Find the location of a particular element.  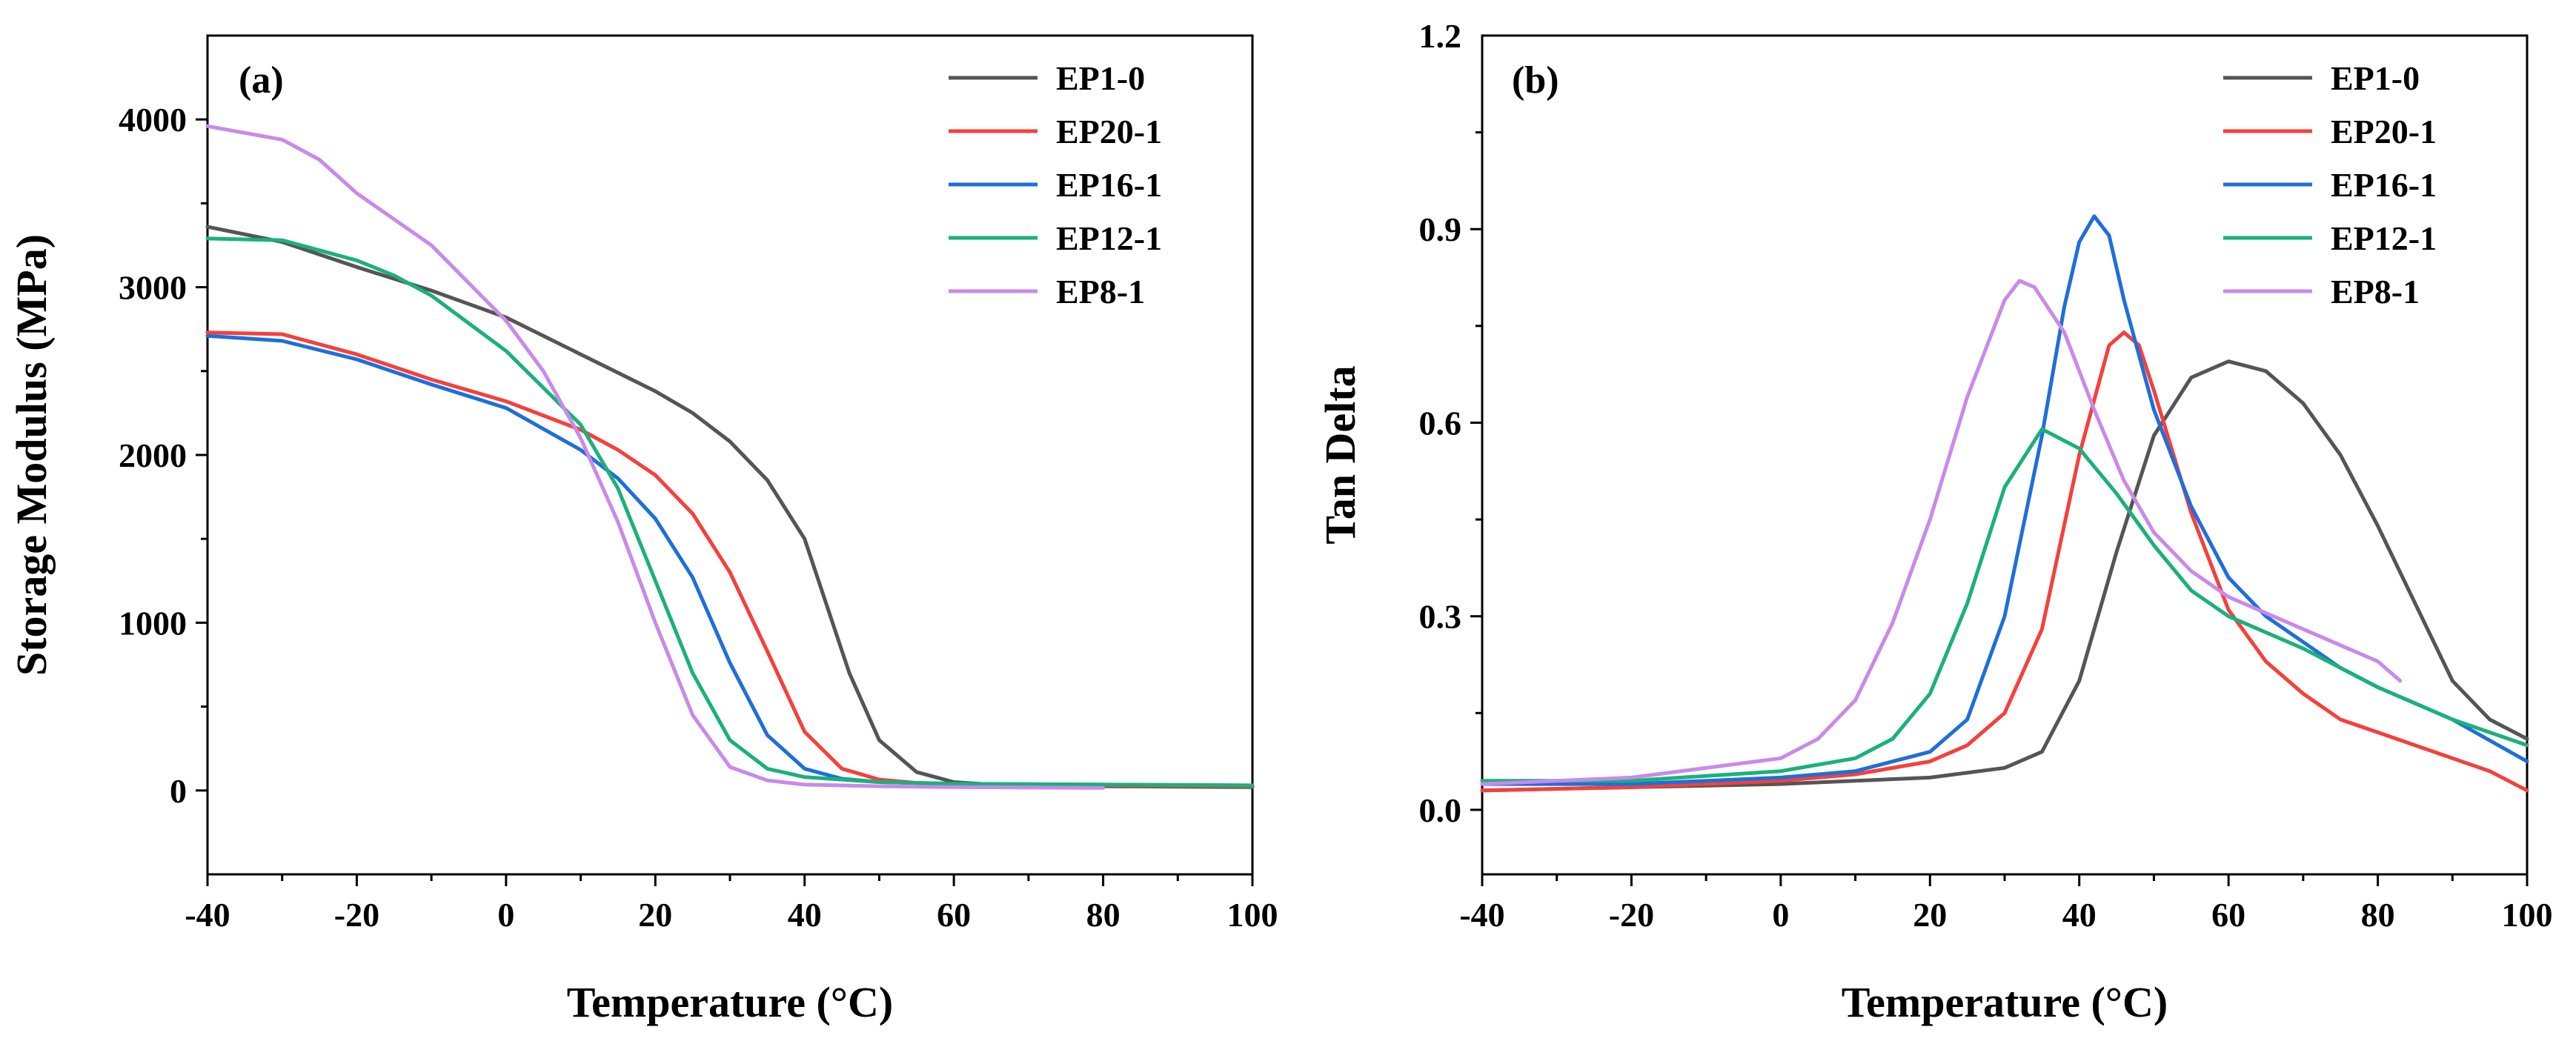

y-tick-label: 4000 is located at coordinates (153, 120).